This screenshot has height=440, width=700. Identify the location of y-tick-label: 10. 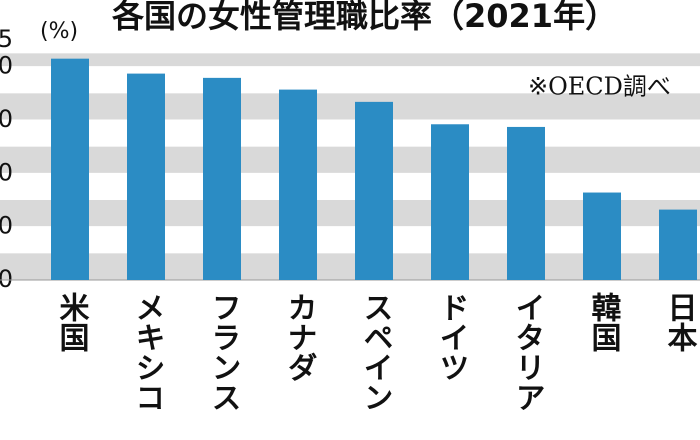
(6, 226).